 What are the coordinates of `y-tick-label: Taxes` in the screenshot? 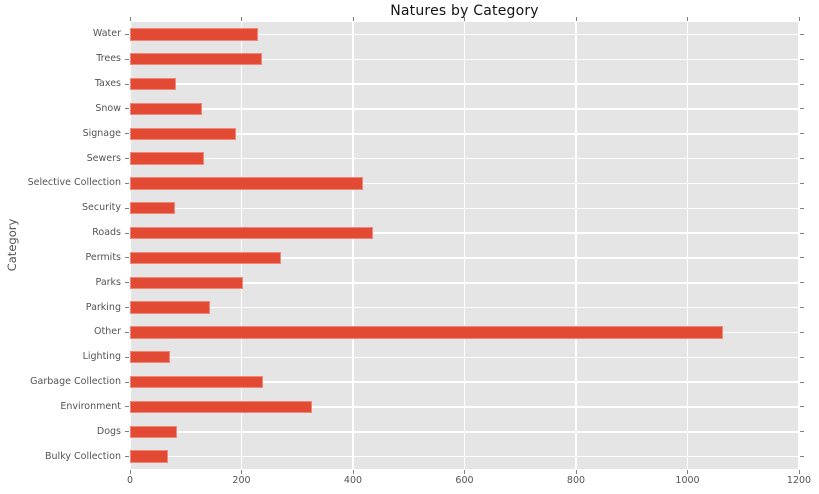 It's located at (107, 84).